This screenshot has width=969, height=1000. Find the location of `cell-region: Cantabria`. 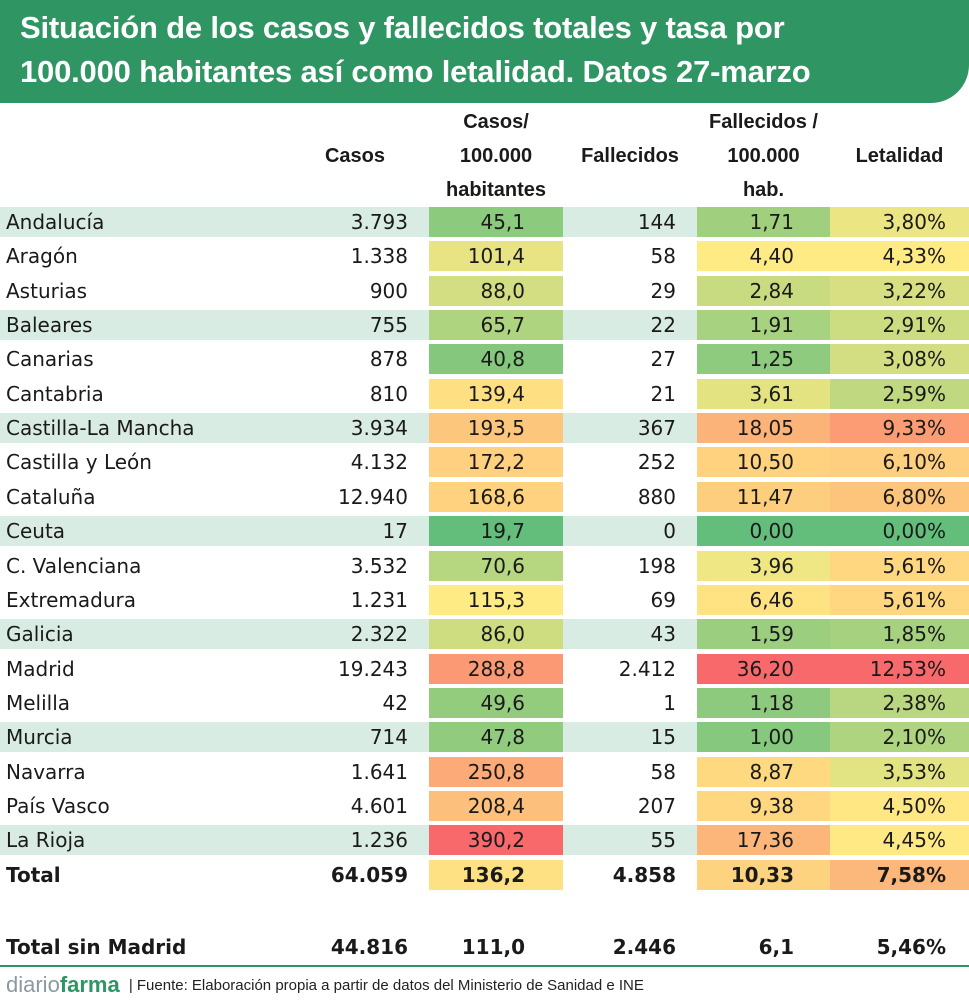

cell-region: Cantabria is located at coordinates (55, 394).